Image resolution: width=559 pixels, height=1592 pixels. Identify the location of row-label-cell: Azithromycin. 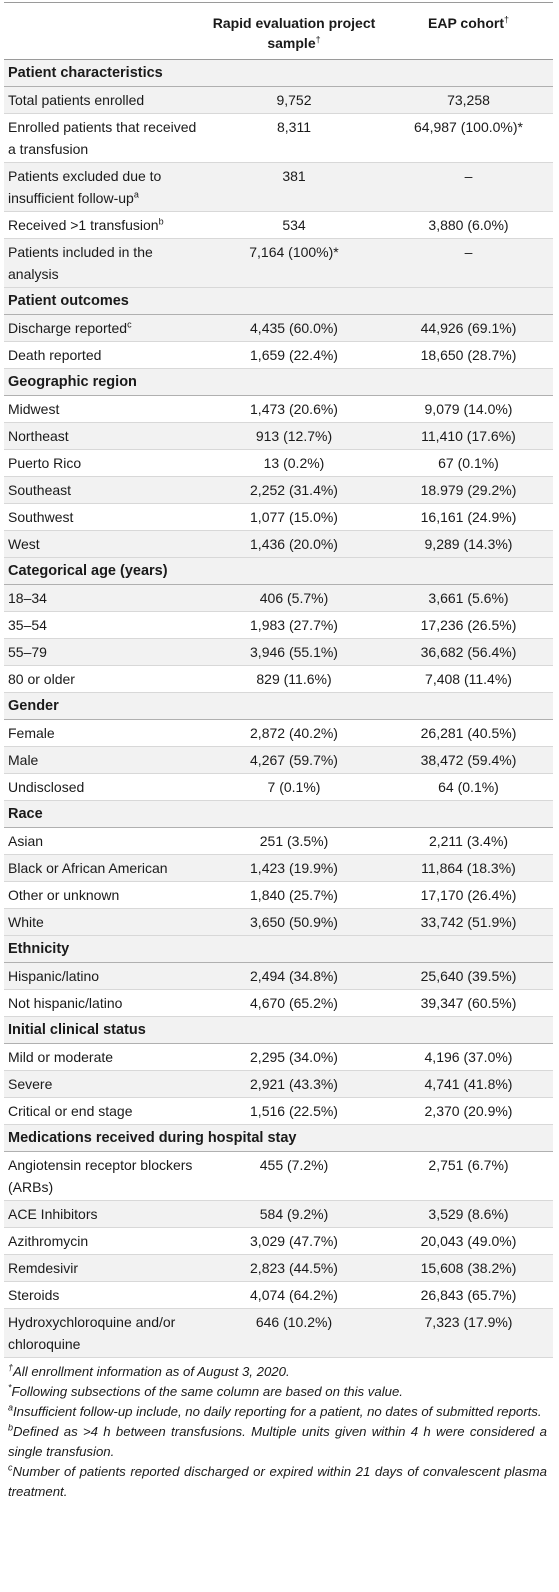
(104, 1241).